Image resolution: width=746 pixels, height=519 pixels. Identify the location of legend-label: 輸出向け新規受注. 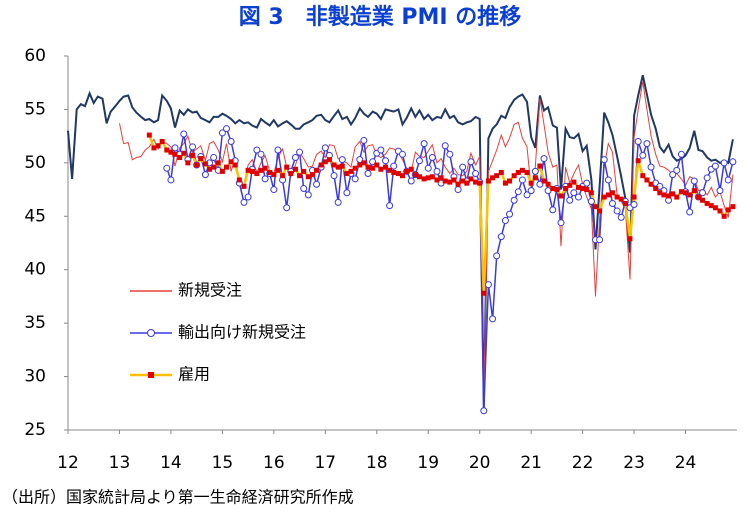
(242, 332).